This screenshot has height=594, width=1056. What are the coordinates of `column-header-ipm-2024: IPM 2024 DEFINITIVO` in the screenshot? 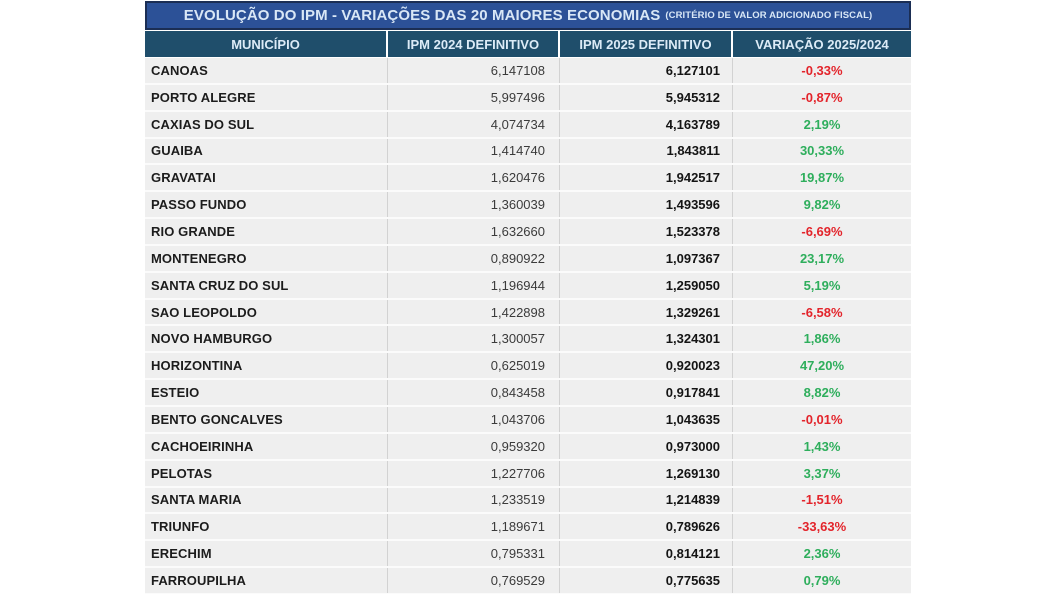 It's located at (474, 44).